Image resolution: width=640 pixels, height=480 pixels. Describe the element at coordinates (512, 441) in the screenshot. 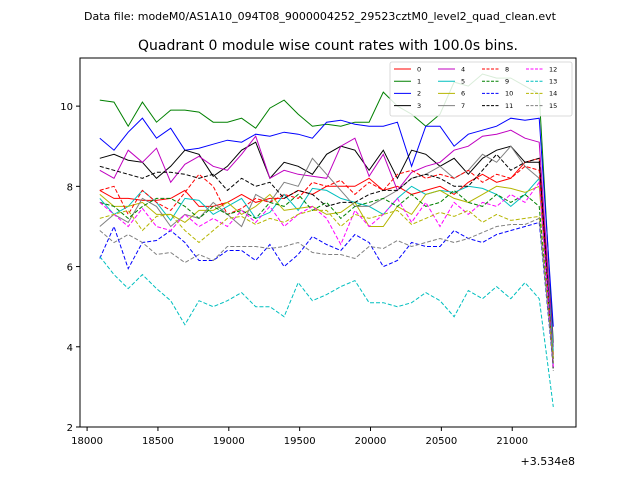

I see `x-tick-label: 21000` at that location.